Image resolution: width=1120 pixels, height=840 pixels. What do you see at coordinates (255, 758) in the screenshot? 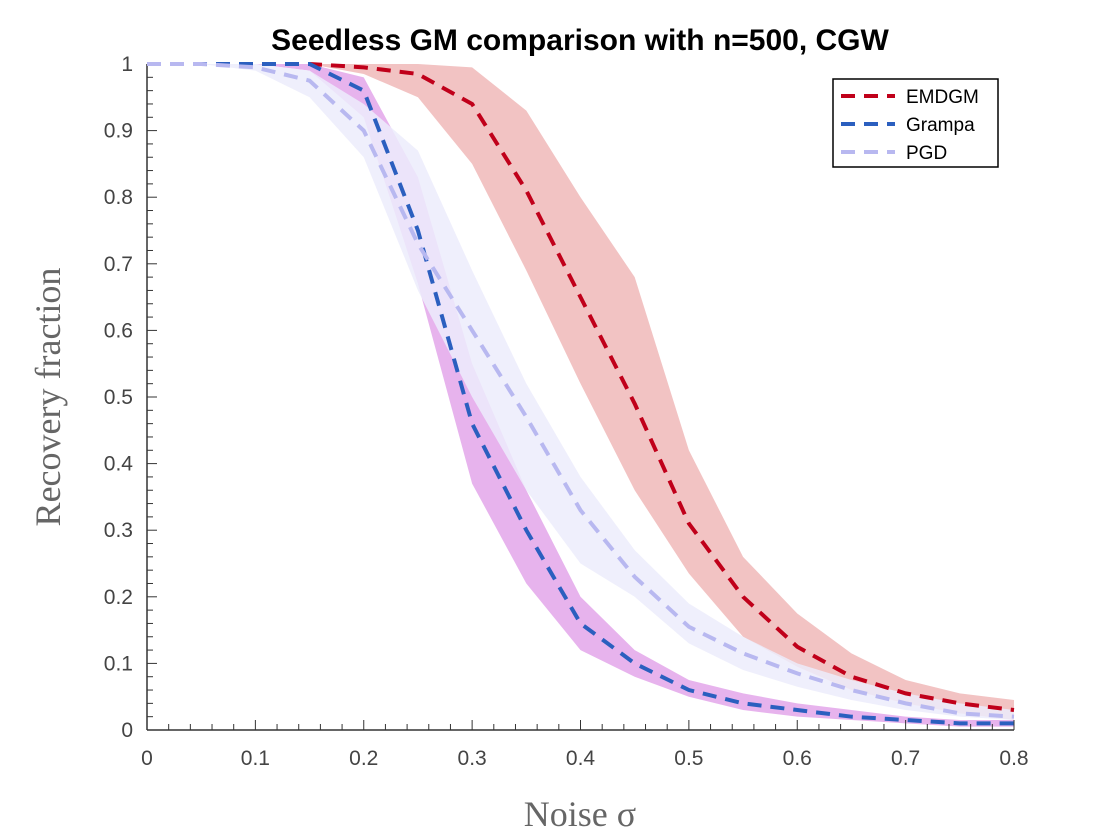
I see `x-tick-label: 0.1` at bounding box center [255, 758].